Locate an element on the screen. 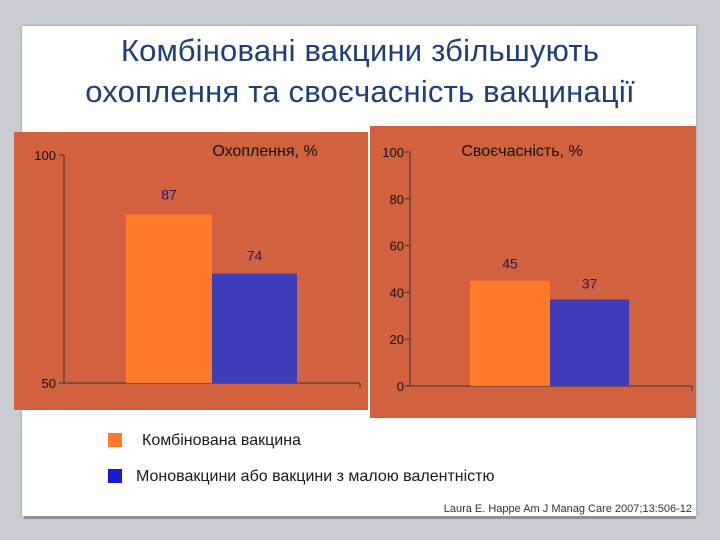  footer-rule is located at coordinates (360, 517).